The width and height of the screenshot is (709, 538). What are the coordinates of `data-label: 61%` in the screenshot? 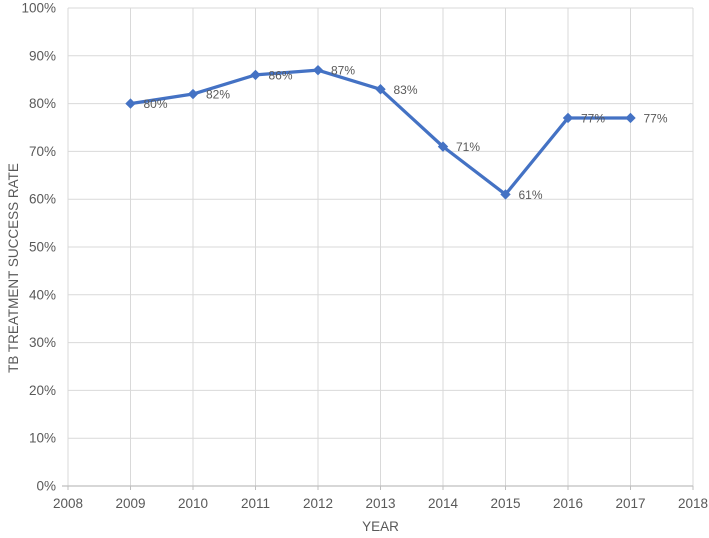 It's located at (531, 195).